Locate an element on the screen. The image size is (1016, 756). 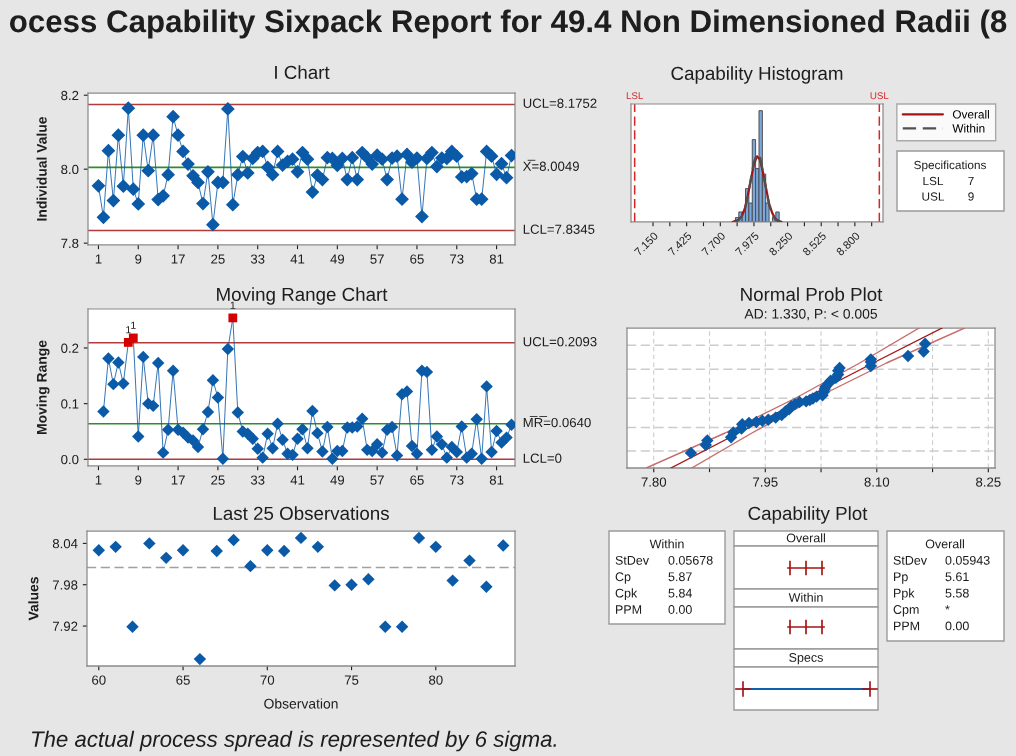
x-tick-label: 7.95 is located at coordinates (765, 482).